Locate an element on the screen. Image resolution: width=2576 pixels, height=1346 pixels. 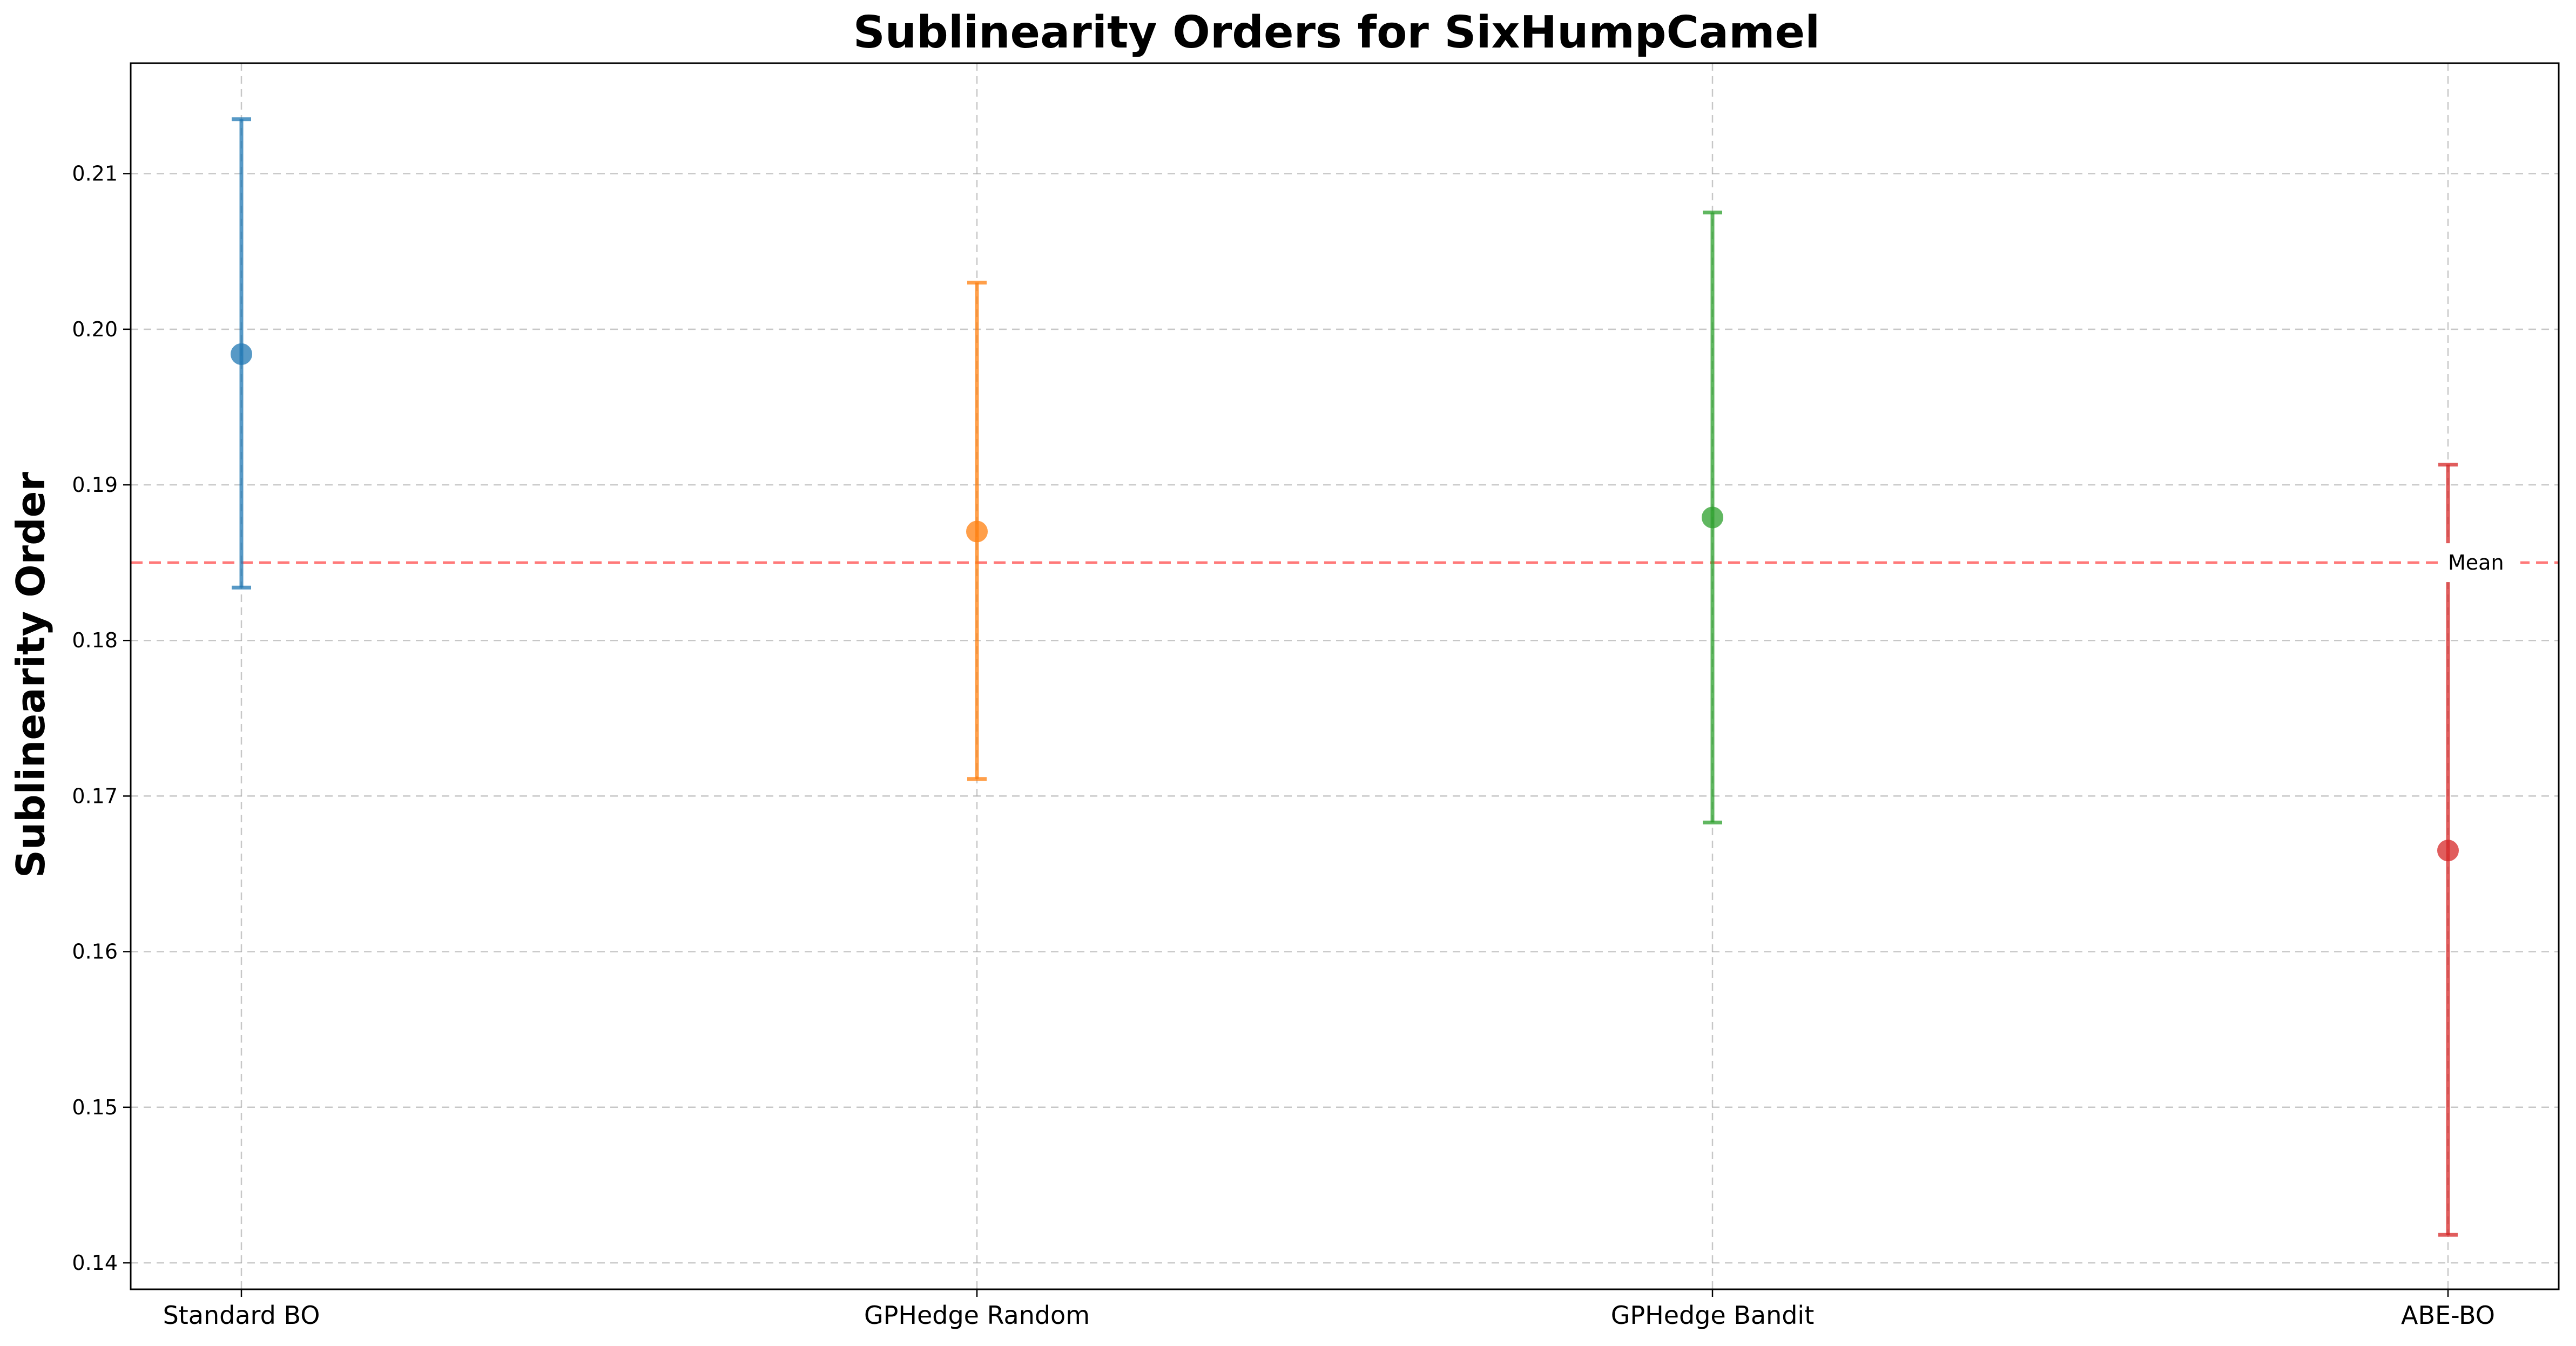
y-tick-label: 0.21 is located at coordinates (95, 174).